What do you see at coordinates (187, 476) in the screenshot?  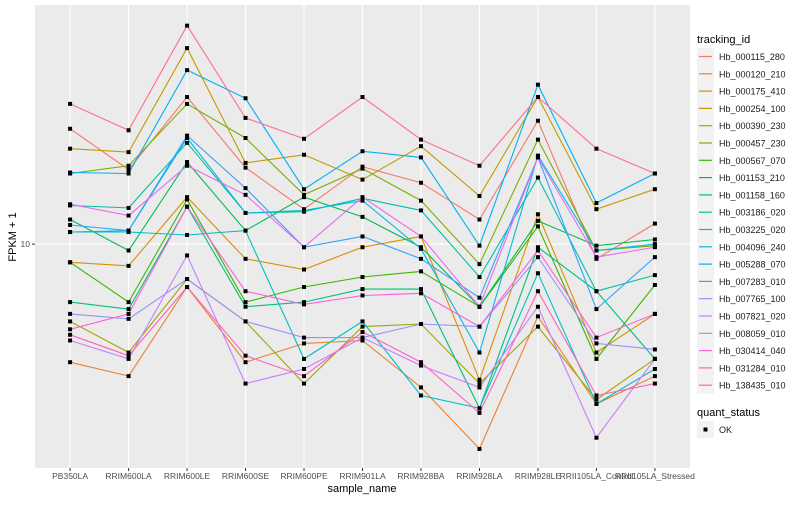 I see `x-tick-label: RRIM600LE` at bounding box center [187, 476].